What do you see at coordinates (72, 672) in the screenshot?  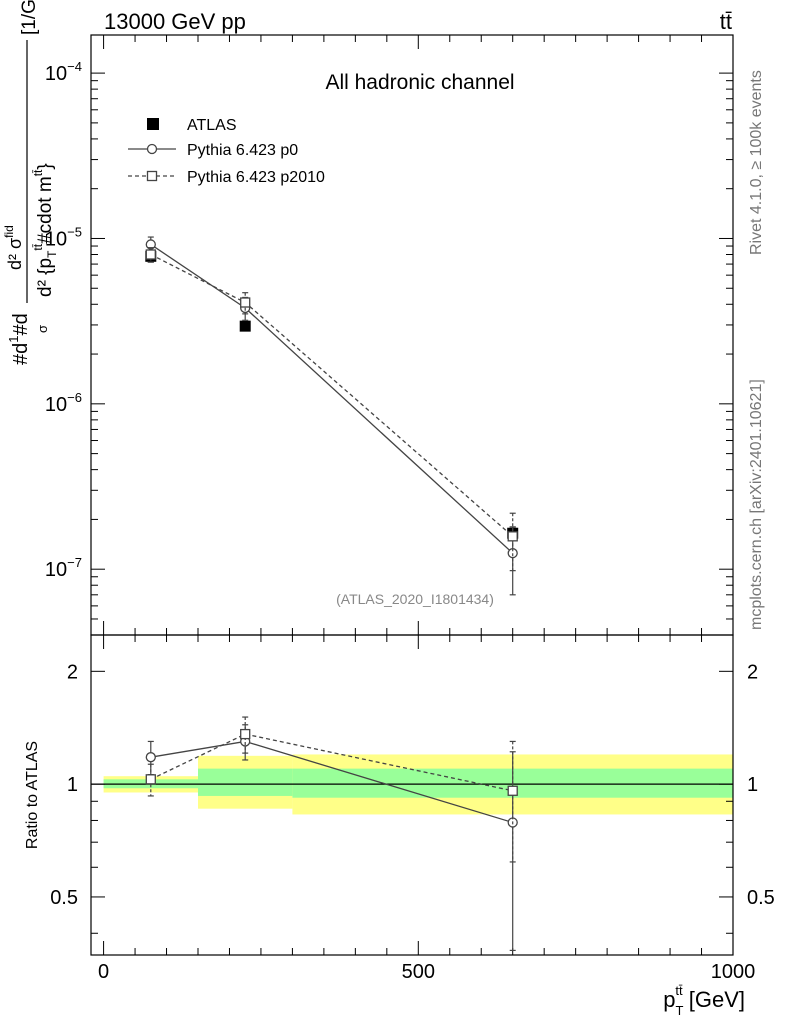 I see `ratio-y-tick-label: 2` at bounding box center [72, 672].